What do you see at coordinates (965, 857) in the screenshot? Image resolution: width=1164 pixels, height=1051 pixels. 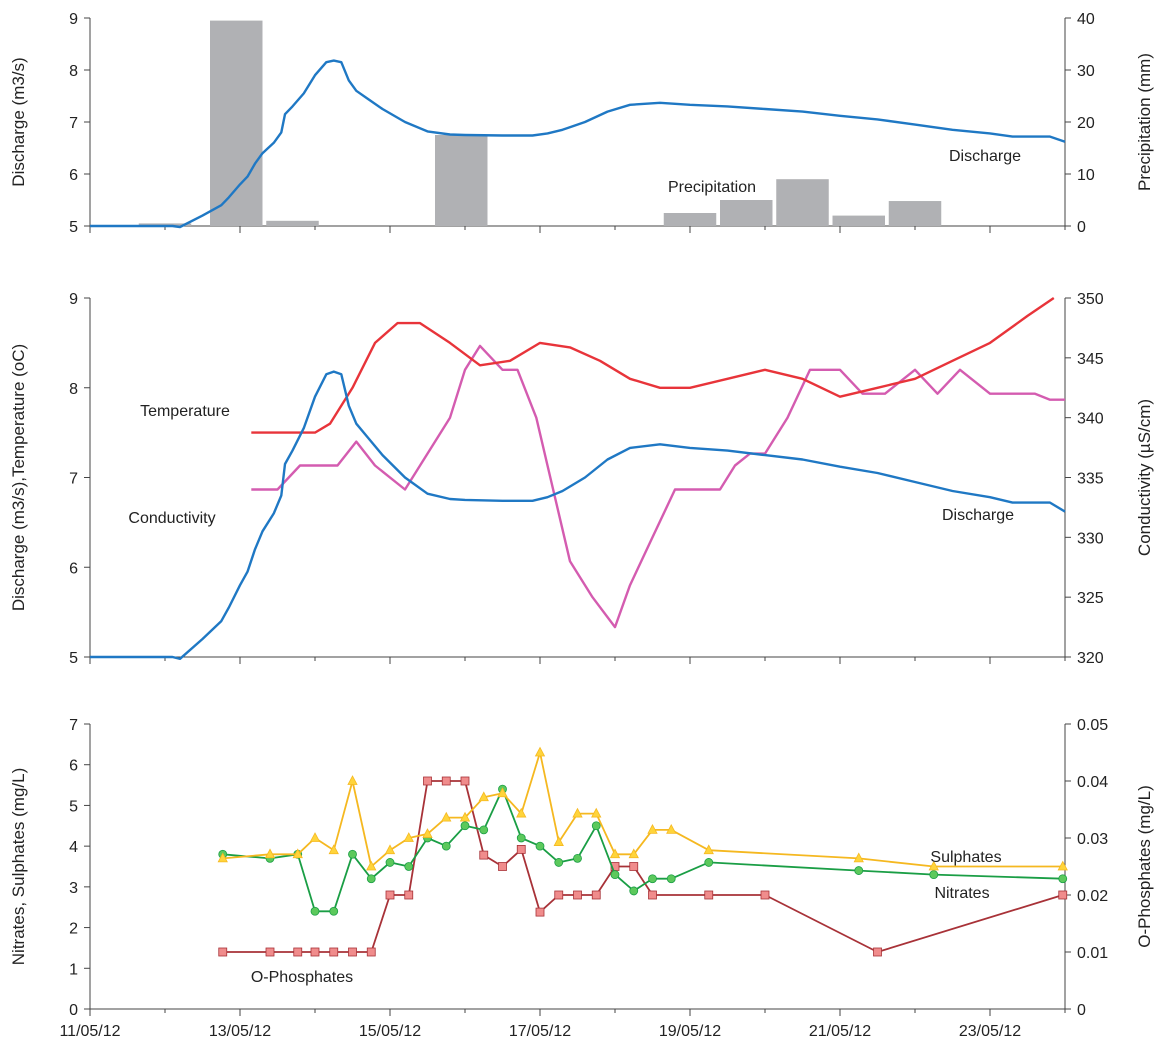 I see `sulphates-label: Sulphates` at bounding box center [965, 857].